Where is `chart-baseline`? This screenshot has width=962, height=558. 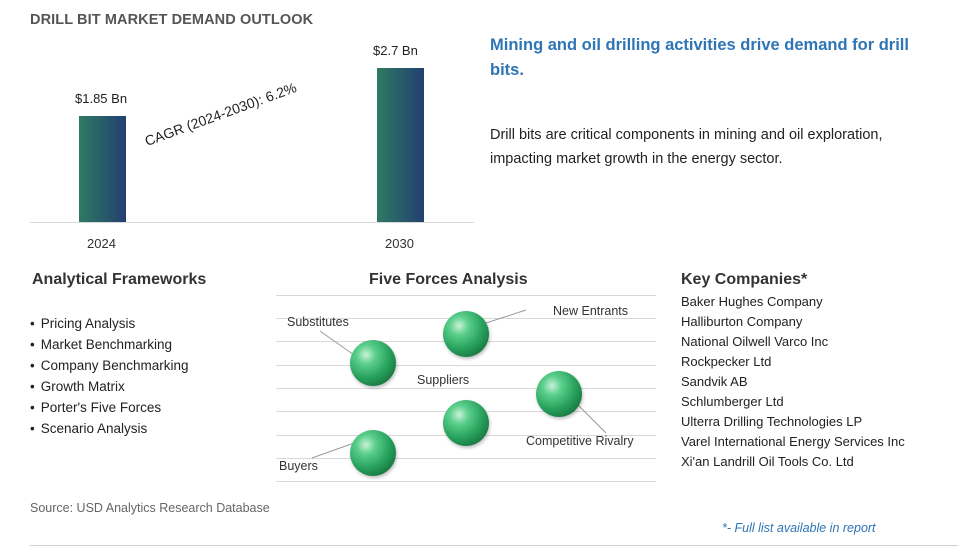 chart-baseline is located at coordinates (252, 222).